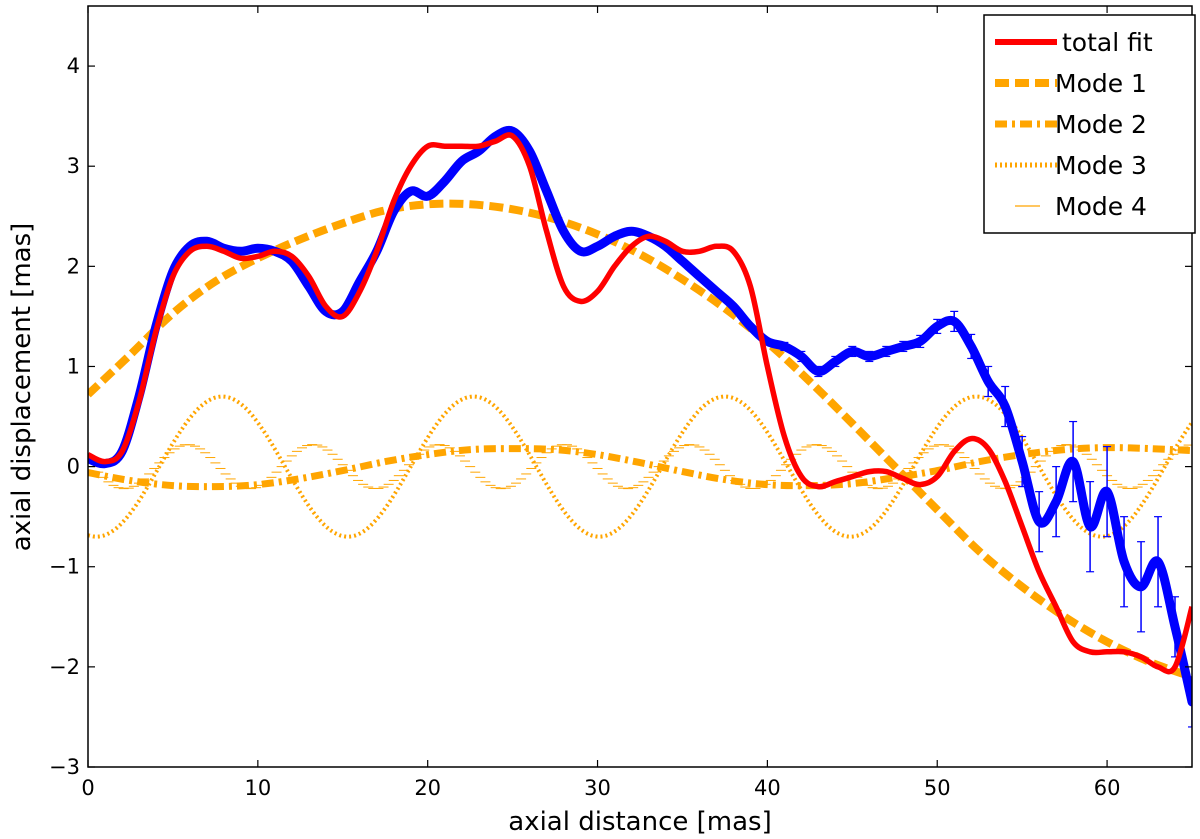  I want to click on x-tick-label: 60, so click(1107, 788).